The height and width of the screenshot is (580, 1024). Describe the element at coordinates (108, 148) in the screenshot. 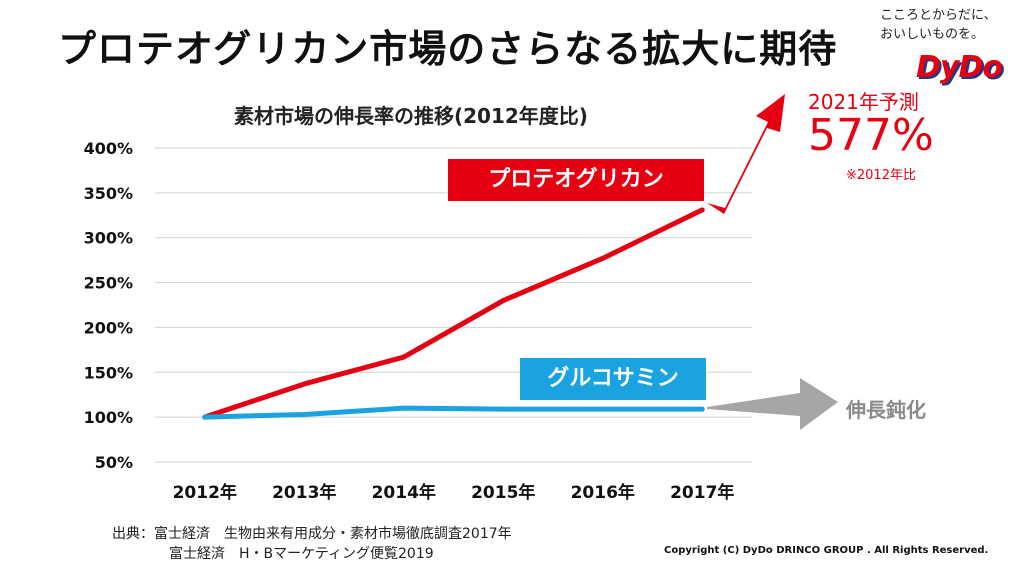

I see `y-tick-label: 400%` at that location.